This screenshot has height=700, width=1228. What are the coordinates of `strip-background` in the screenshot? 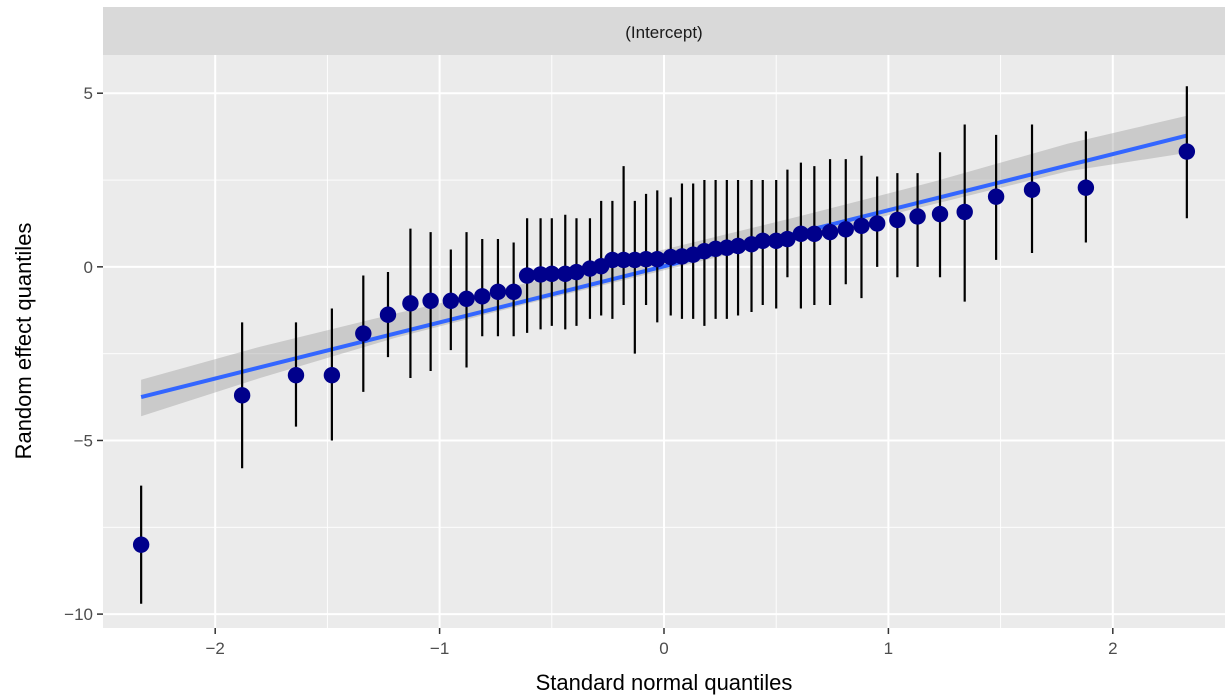 It's located at (664, 31).